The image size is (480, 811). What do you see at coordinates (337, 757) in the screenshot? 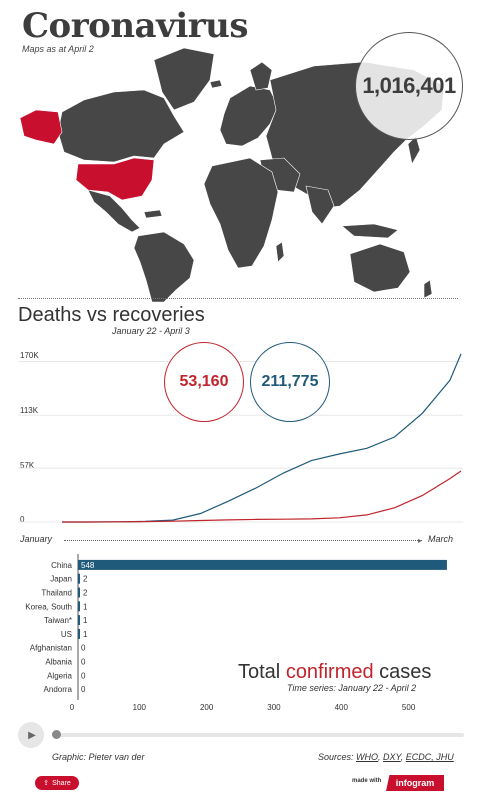
I see `sources-label: Sources:` at bounding box center [337, 757].